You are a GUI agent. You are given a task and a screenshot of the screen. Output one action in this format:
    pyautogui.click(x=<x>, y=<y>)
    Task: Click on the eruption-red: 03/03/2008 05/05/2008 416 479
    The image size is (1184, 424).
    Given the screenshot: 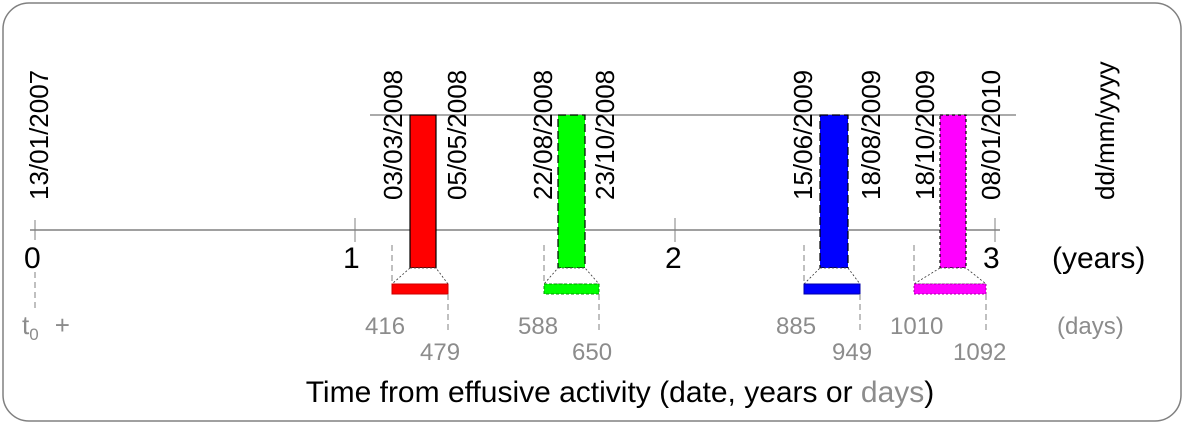 What is the action you would take?
    pyautogui.click(x=418, y=218)
    